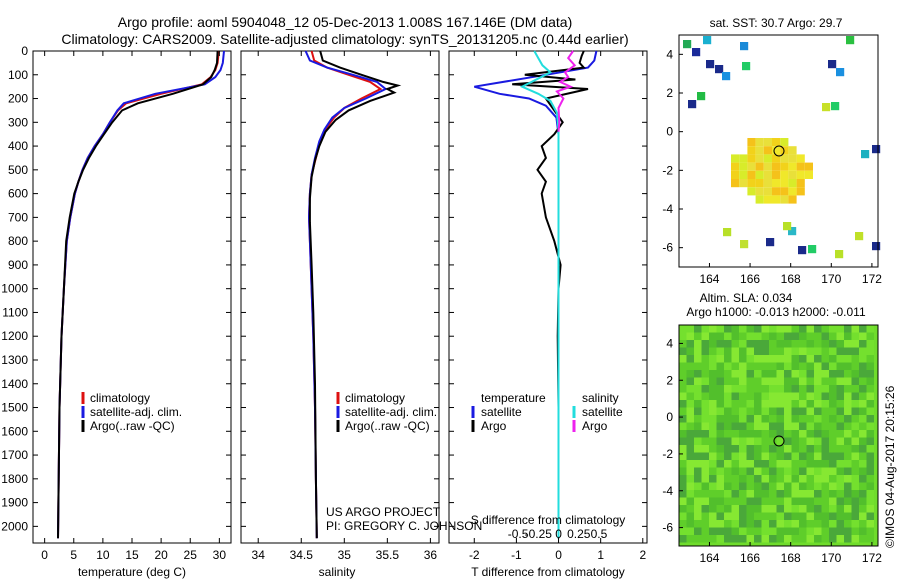 This screenshot has height=580, width=900. I want to click on x-tick-label: 5, so click(73, 555).